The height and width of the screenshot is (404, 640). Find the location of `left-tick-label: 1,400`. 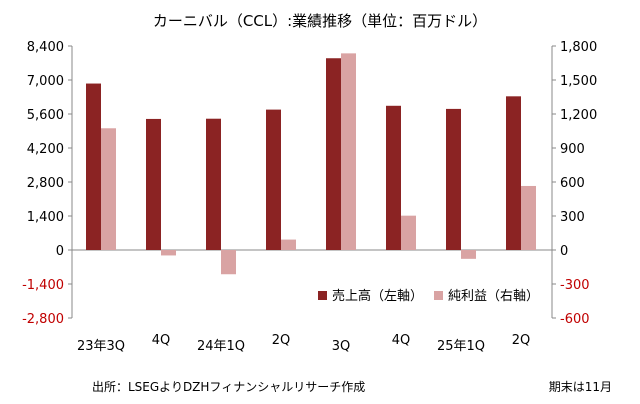

left-tick-label: 1,400 is located at coordinates (45, 217).